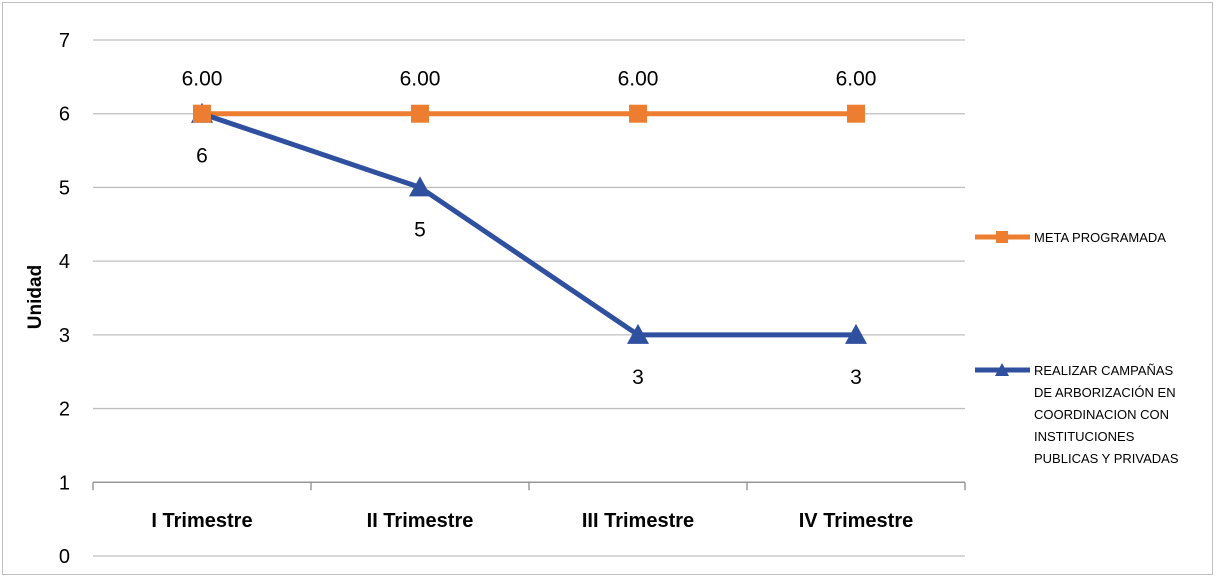  What do you see at coordinates (64, 483) in the screenshot?
I see `y-tick-label: 1` at bounding box center [64, 483].